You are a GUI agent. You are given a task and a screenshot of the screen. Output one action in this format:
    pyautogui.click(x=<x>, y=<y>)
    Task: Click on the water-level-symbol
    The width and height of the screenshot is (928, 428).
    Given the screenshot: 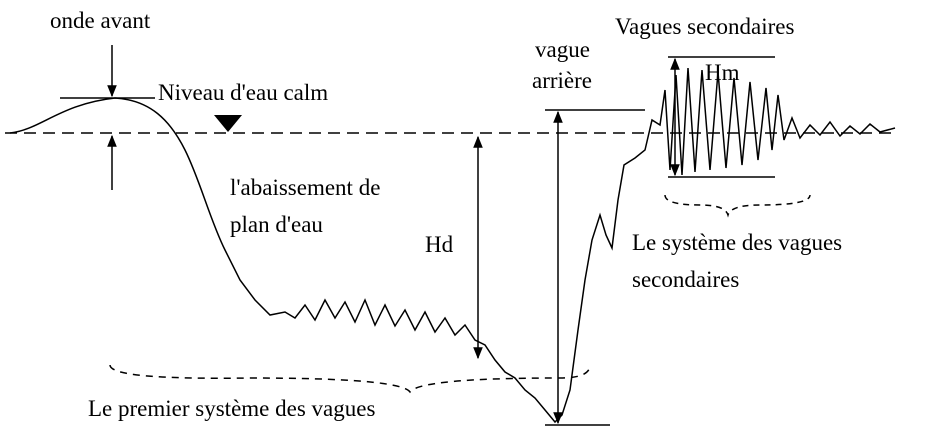 What is the action you would take?
    pyautogui.click(x=228, y=123)
    